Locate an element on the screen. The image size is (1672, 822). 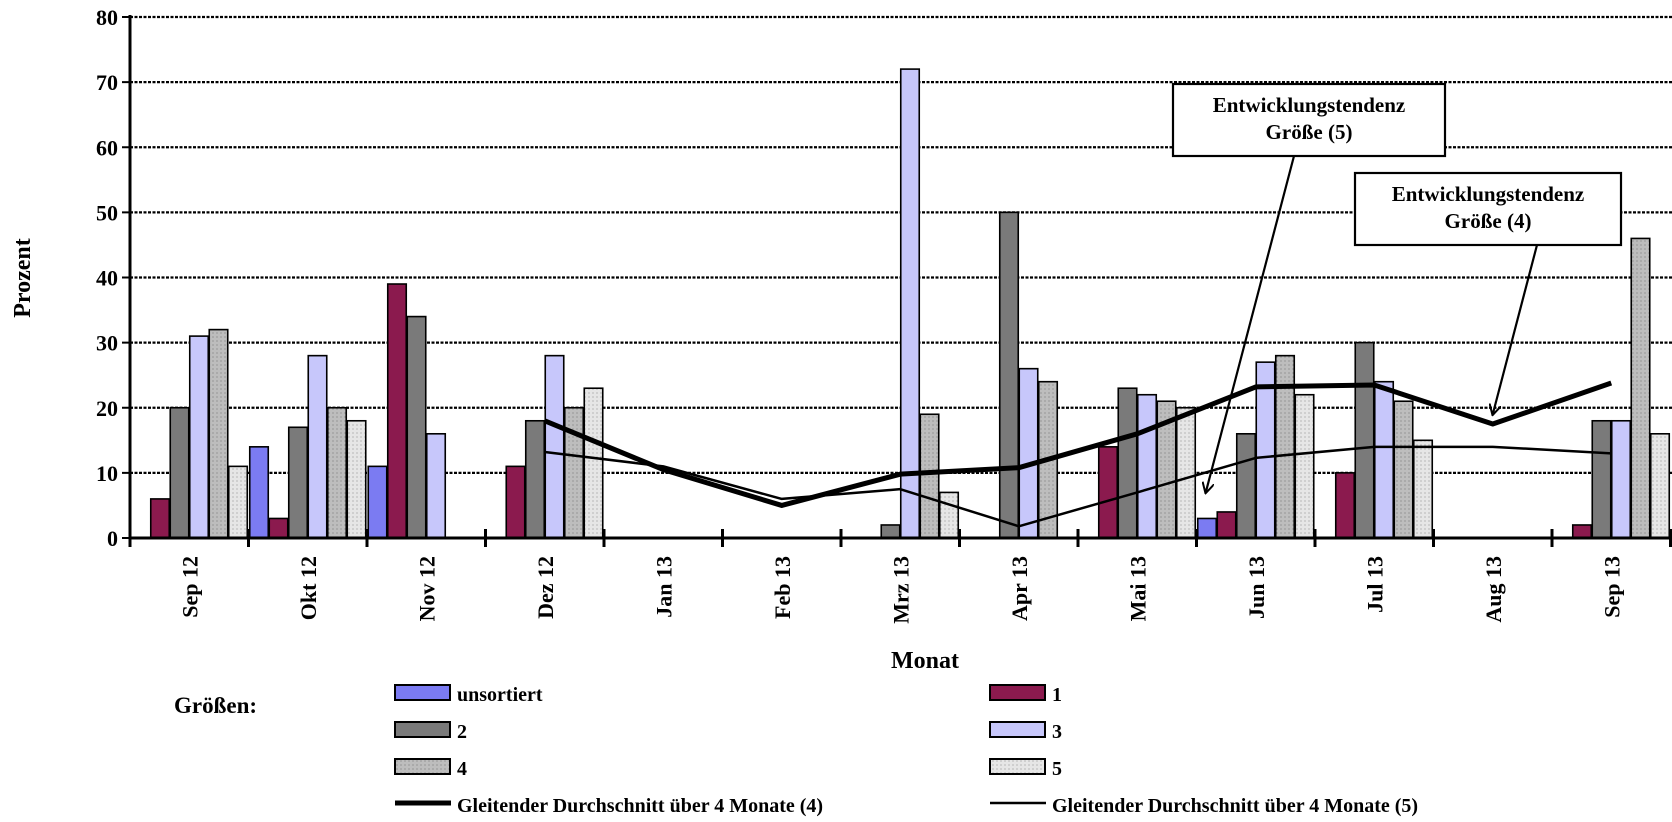
annotation-2-line-2: Größe (4) is located at coordinates (1488, 221).